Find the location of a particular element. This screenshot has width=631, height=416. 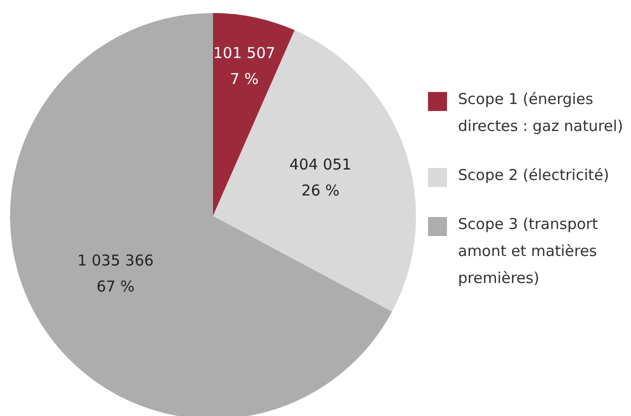

legend-label: Scope 2 (électricité) is located at coordinates (534, 175).